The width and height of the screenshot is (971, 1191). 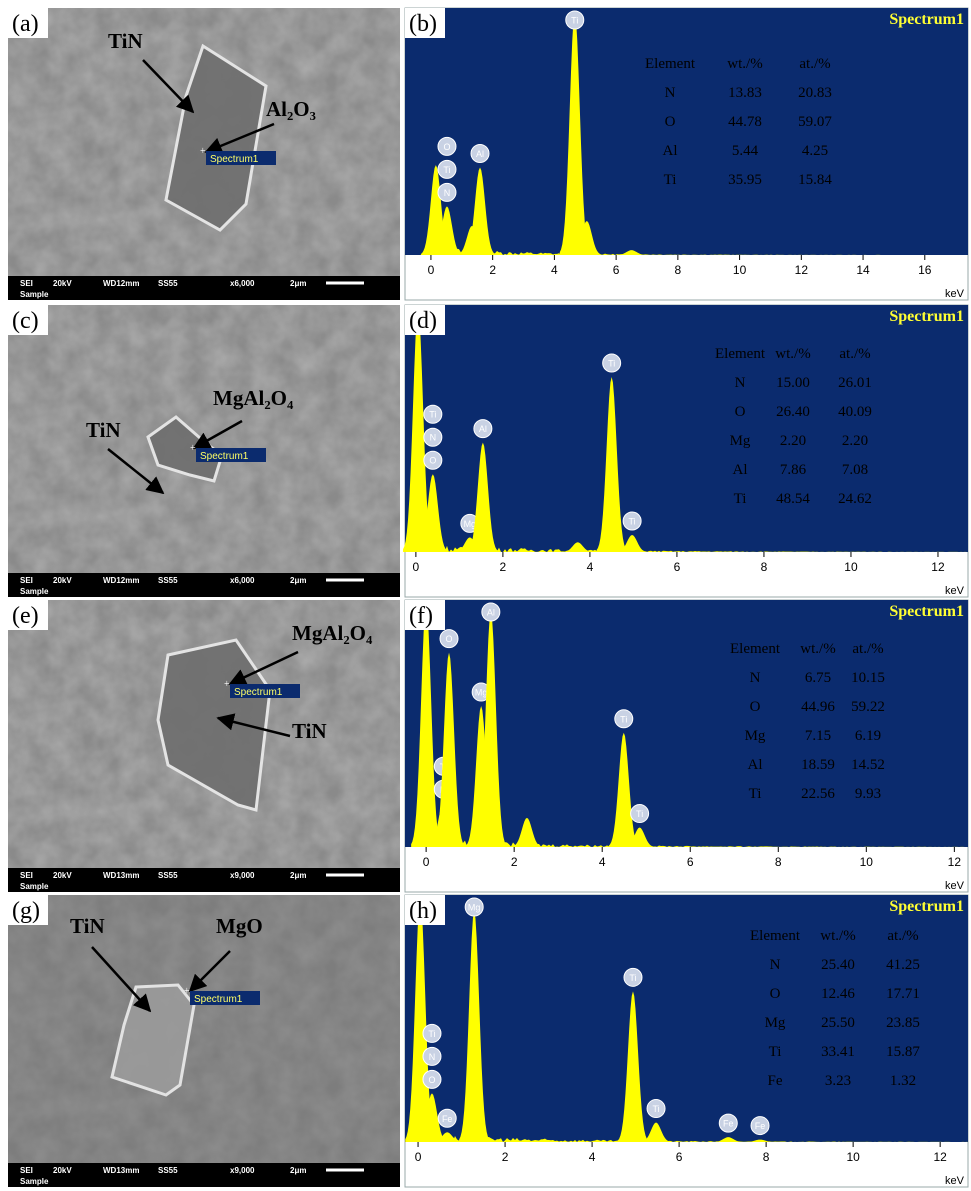 What do you see at coordinates (815, 151) in the screenshot?
I see `table-cell: 4.25` at bounding box center [815, 151].